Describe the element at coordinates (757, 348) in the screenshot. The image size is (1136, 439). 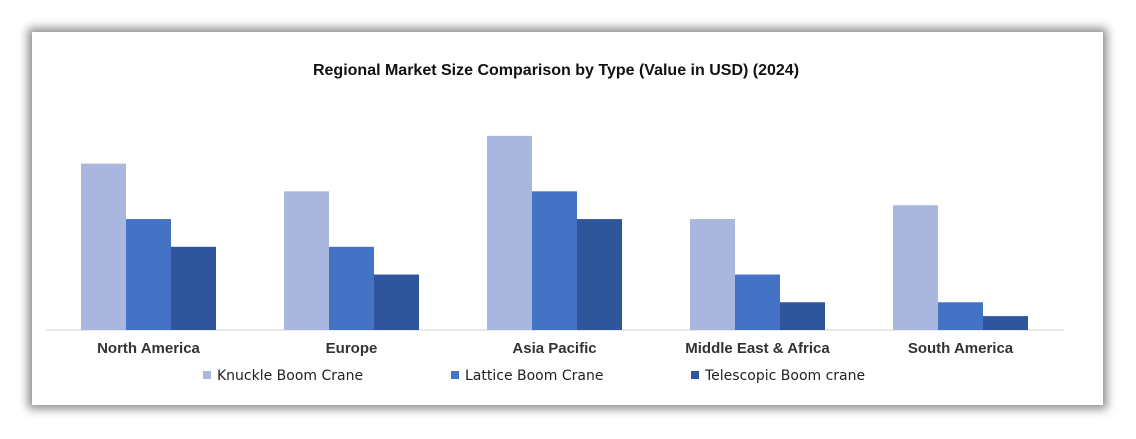
I see `category-label-middle-east-and-africa: Middle East & Africa` at that location.